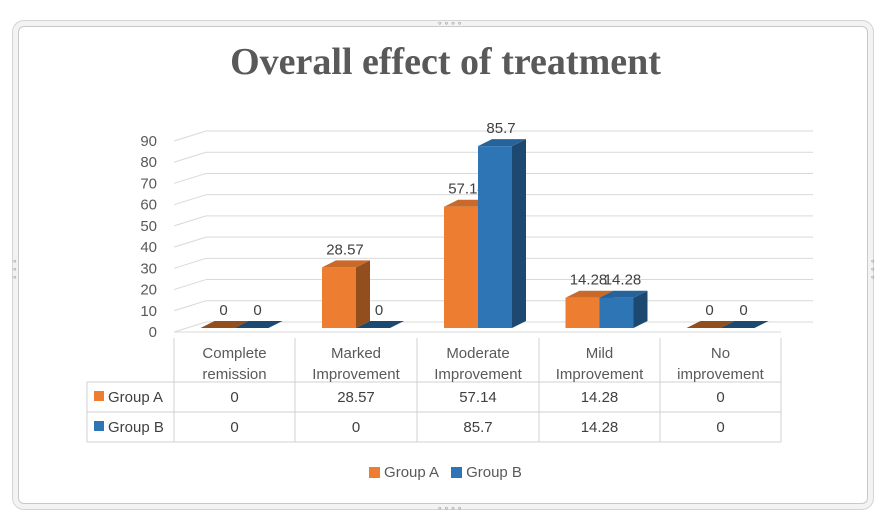  What do you see at coordinates (148, 183) in the screenshot?
I see `y-tick-label: 70` at bounding box center [148, 183].